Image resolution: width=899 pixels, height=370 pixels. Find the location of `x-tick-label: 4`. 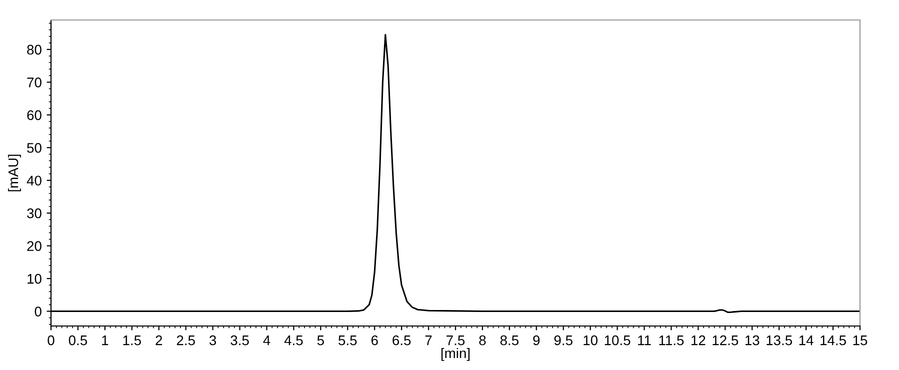

x-tick-label: 4 is located at coordinates (266, 341).